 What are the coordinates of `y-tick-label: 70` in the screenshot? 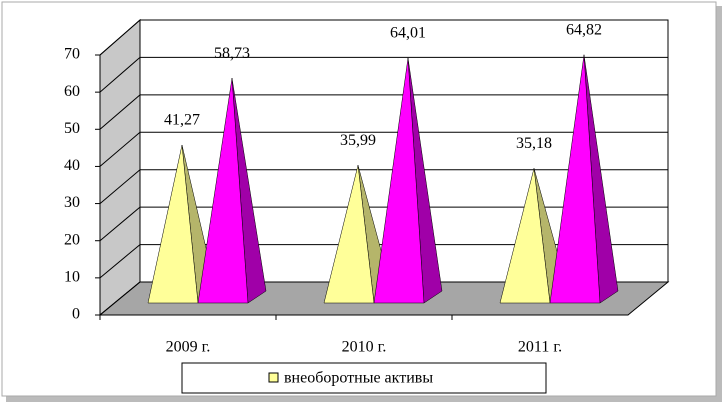 It's located at (72, 54).